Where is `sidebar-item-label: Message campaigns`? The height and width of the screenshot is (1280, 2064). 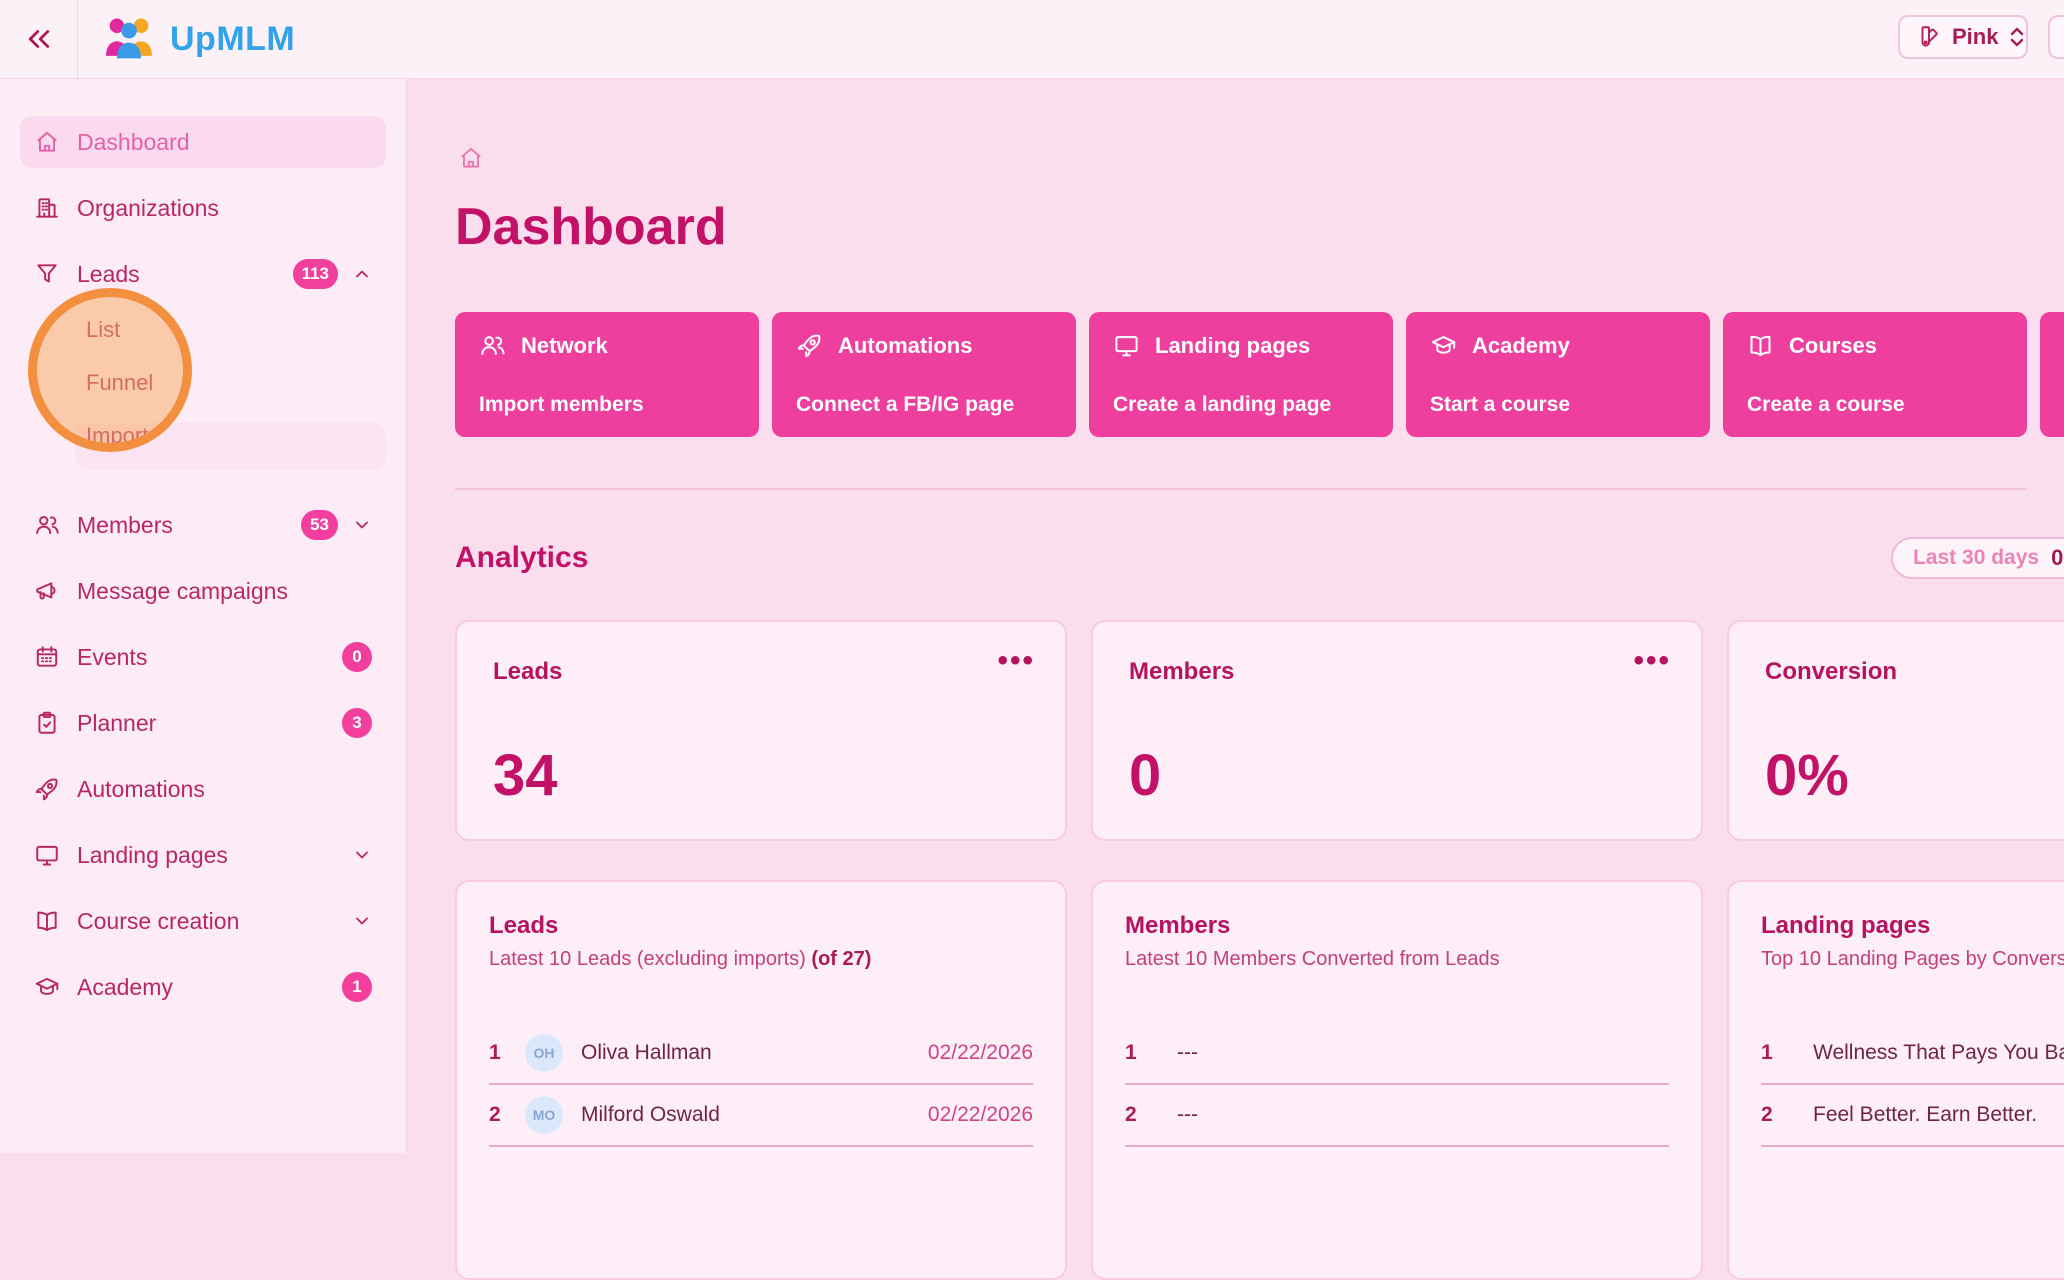 sidebar-item-label: Message campaigns is located at coordinates (182, 590).